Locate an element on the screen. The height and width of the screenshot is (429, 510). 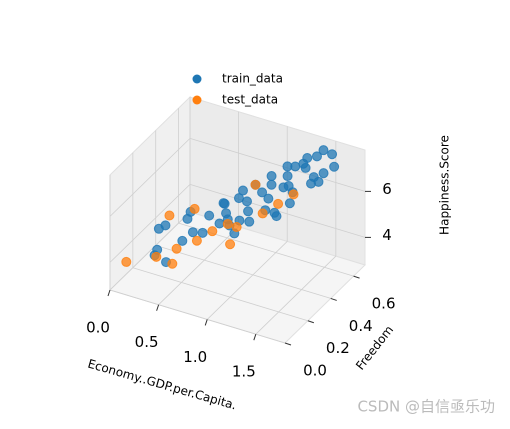
x-tick-label: 1.5 is located at coordinates (244, 372).